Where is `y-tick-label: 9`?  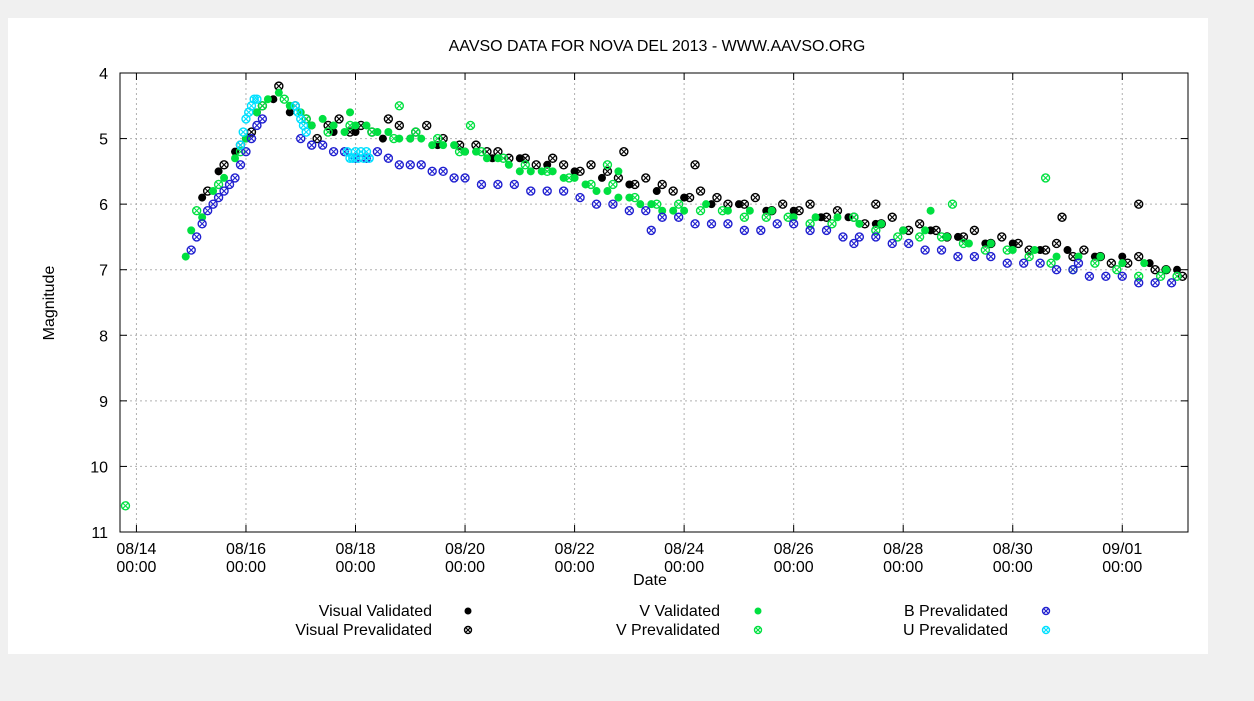 y-tick-label: 9 is located at coordinates (103, 402).